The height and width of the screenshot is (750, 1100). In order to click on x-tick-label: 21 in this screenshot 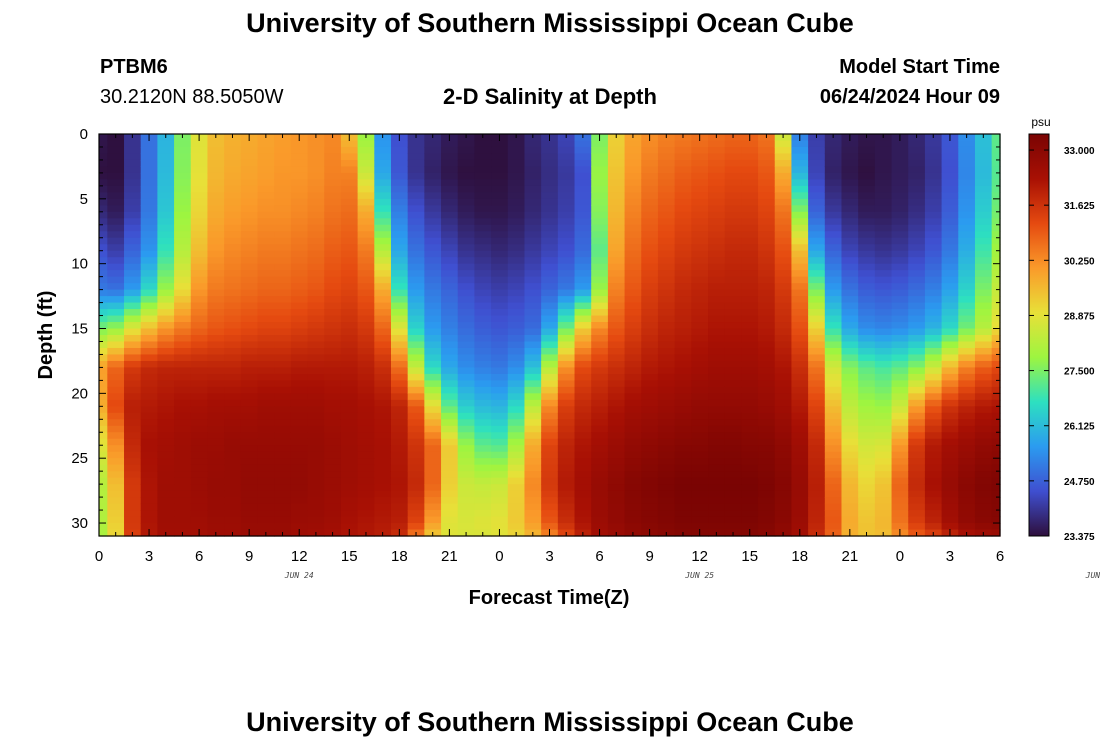, I will do `click(849, 556)`.